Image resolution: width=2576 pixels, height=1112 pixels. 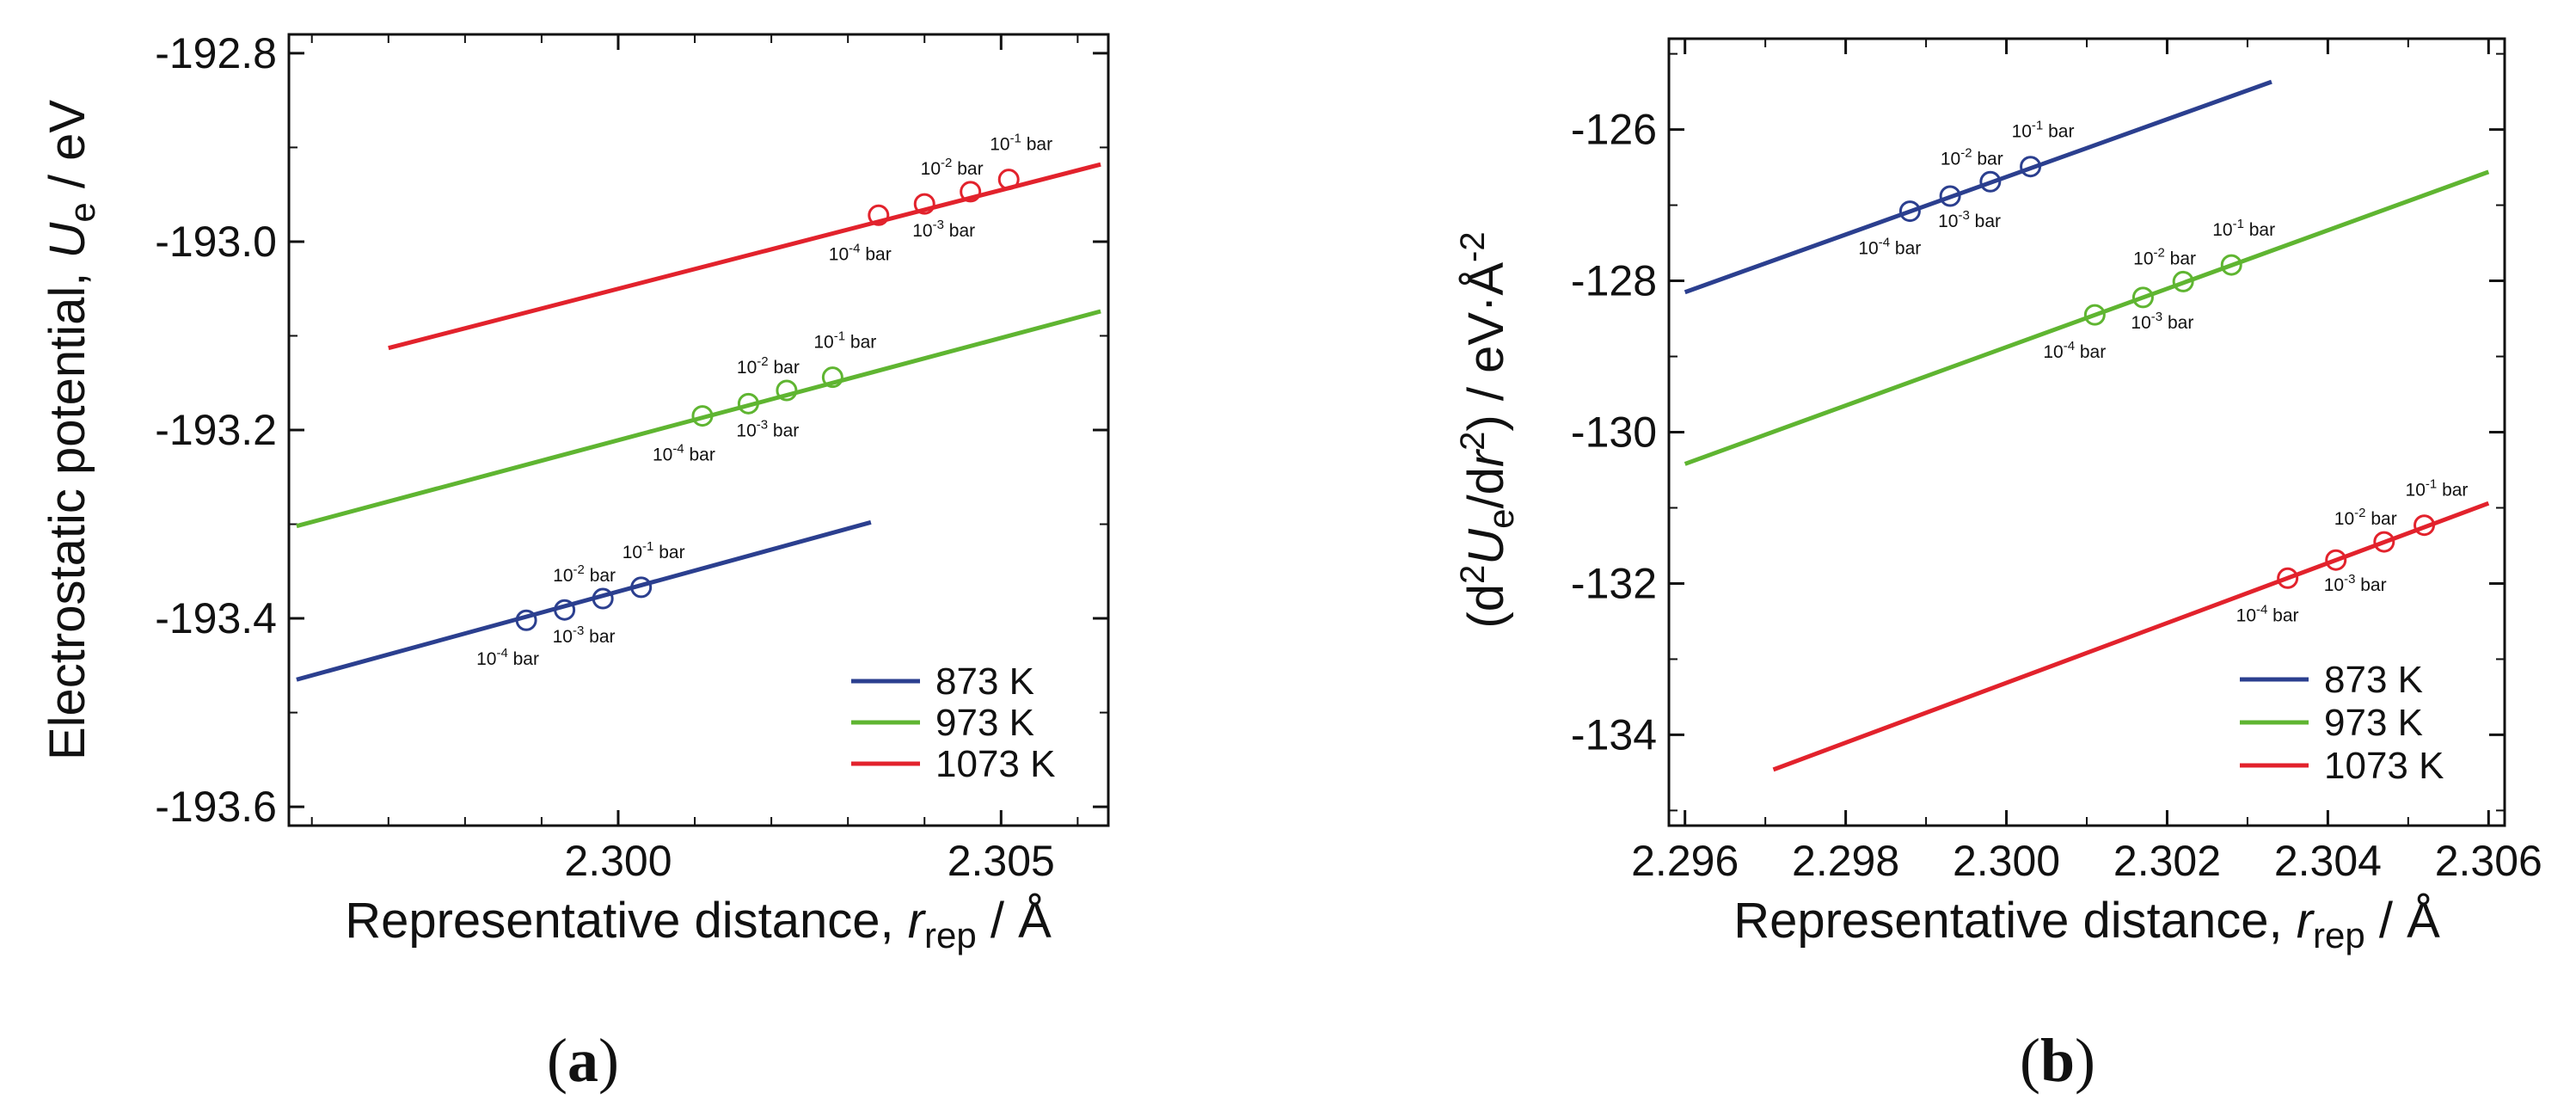 What do you see at coordinates (1002, 861) in the screenshot?
I see `x-tick-label: 2.305` at bounding box center [1002, 861].